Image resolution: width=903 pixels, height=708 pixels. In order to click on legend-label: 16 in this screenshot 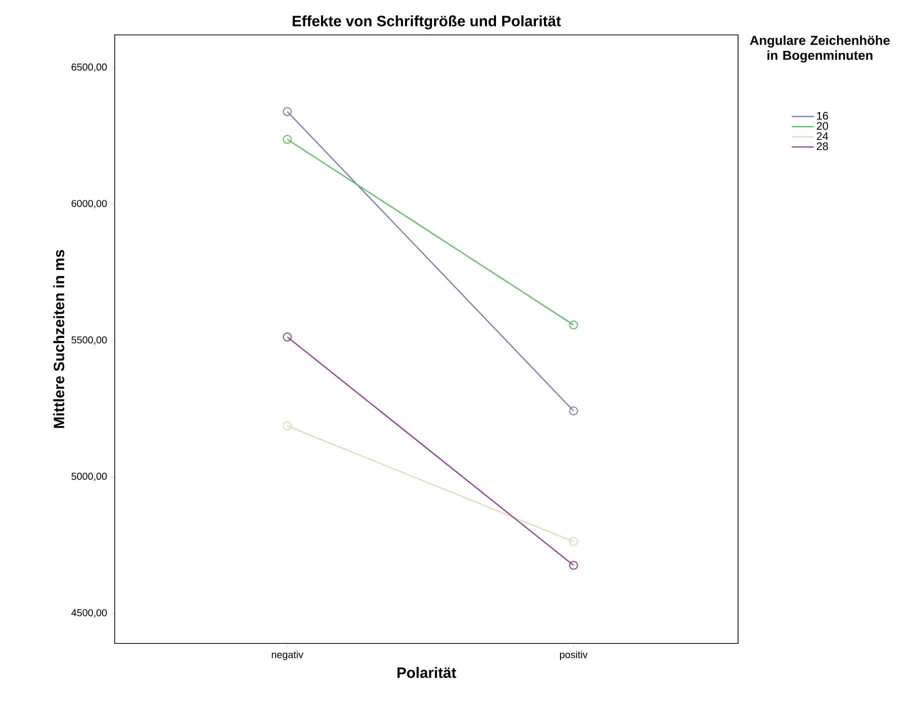, I will do `click(822, 116)`.